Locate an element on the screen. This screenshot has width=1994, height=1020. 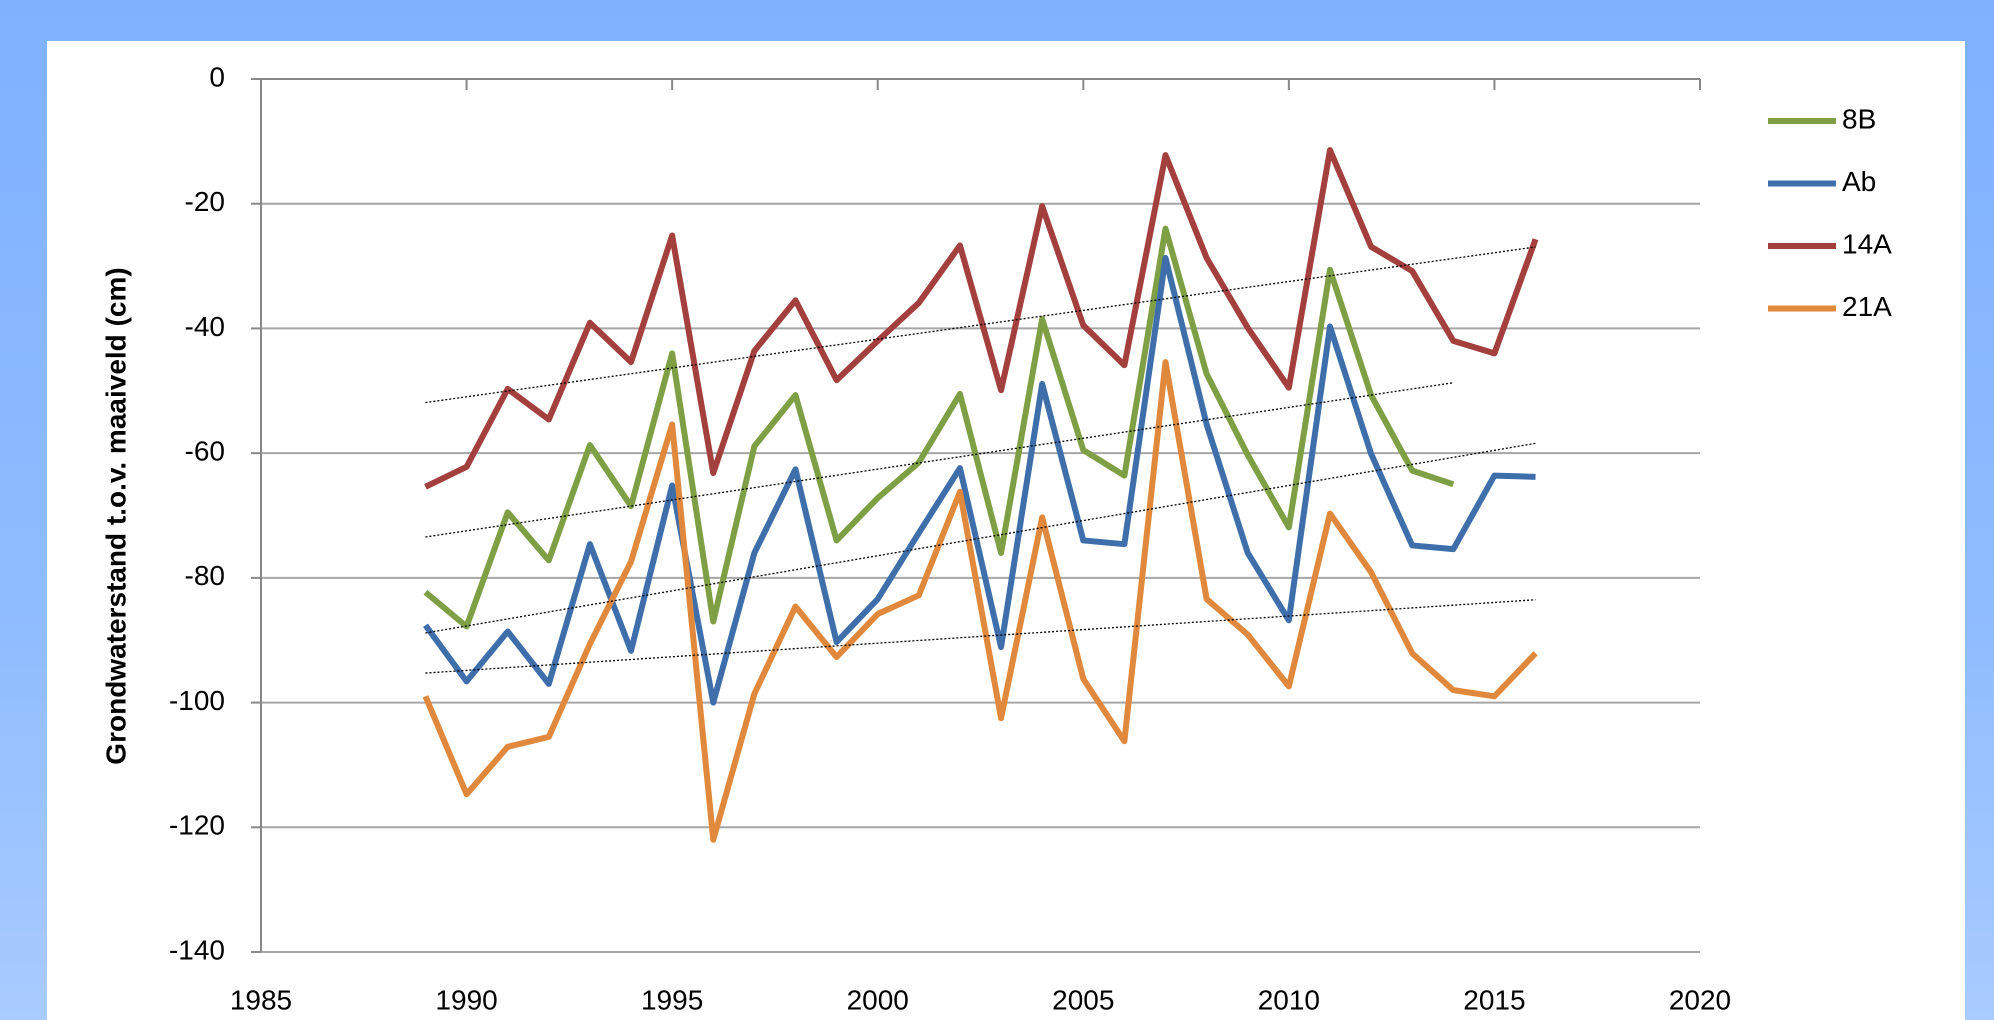
legend-label: 14A is located at coordinates (1867, 243).